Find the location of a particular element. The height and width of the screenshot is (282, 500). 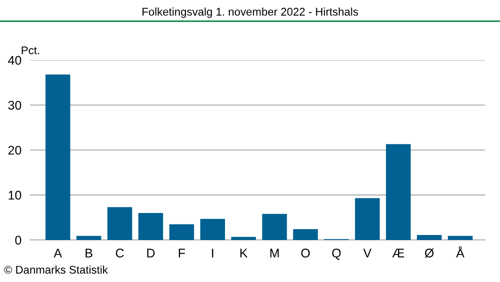

y-axis-title: Pct. is located at coordinates (31, 50).